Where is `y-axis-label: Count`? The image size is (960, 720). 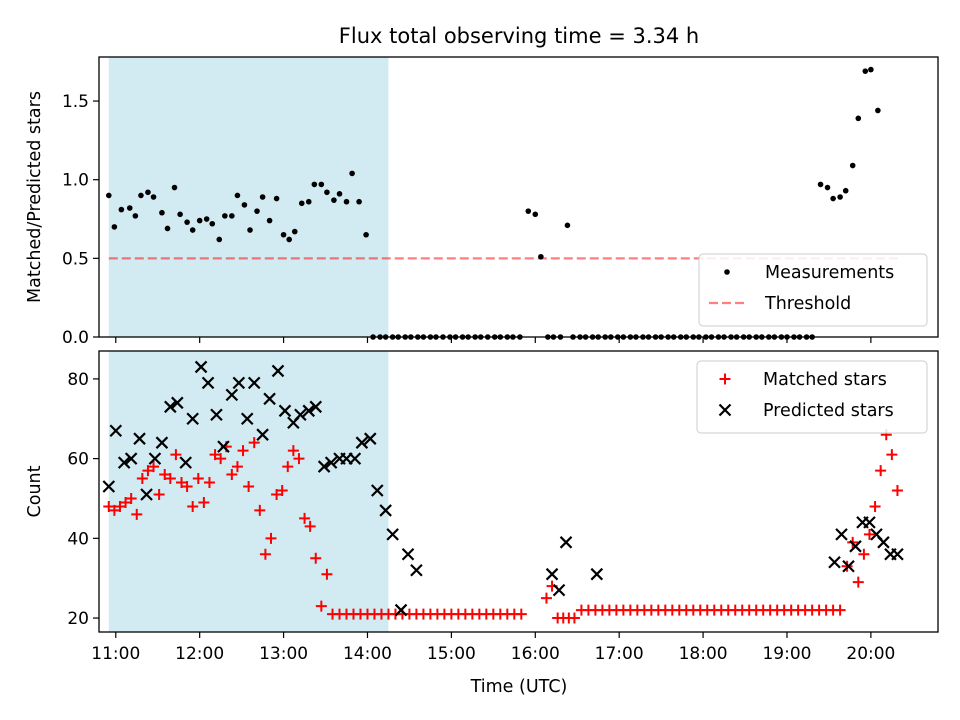
y-axis-label: Count is located at coordinates (35, 491).